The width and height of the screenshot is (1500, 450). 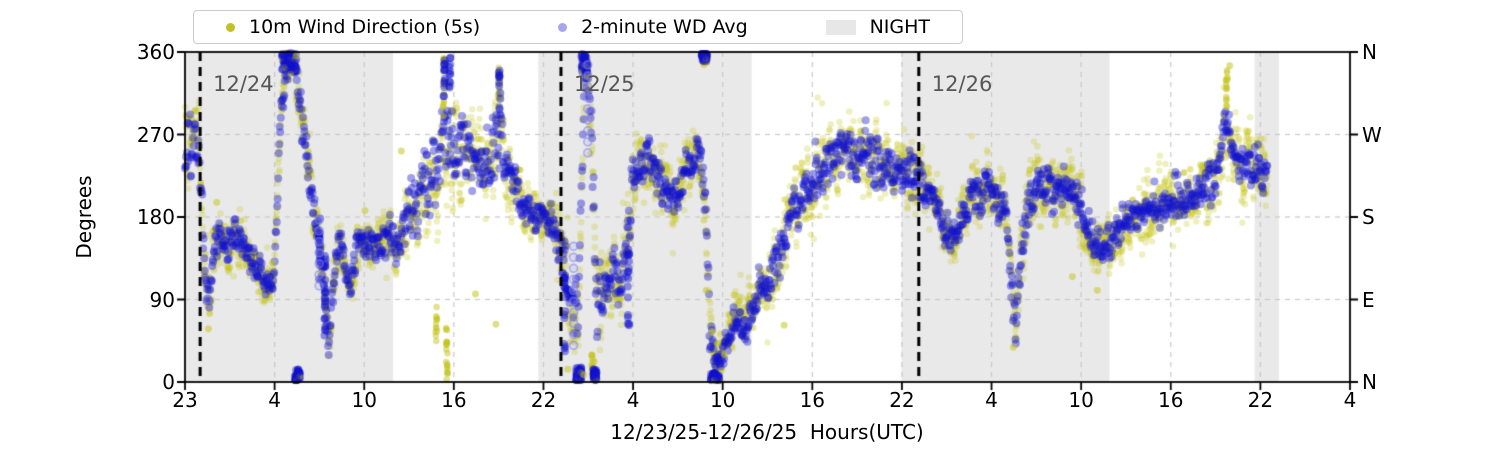 I want to click on date-annotation: 12/25, so click(x=604, y=84).